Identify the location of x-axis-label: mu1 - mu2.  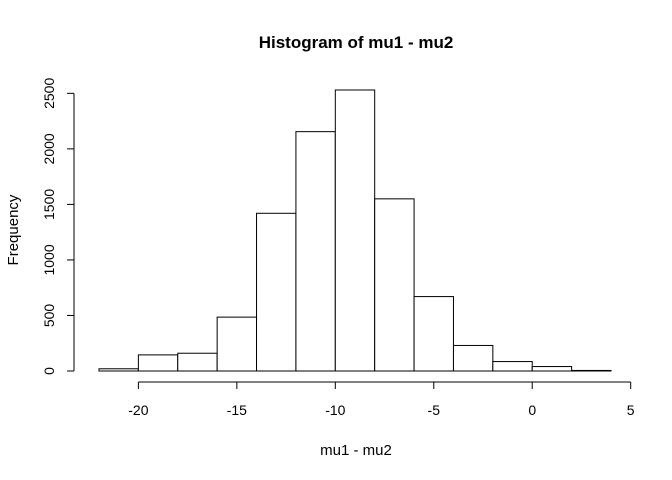
(356, 450).